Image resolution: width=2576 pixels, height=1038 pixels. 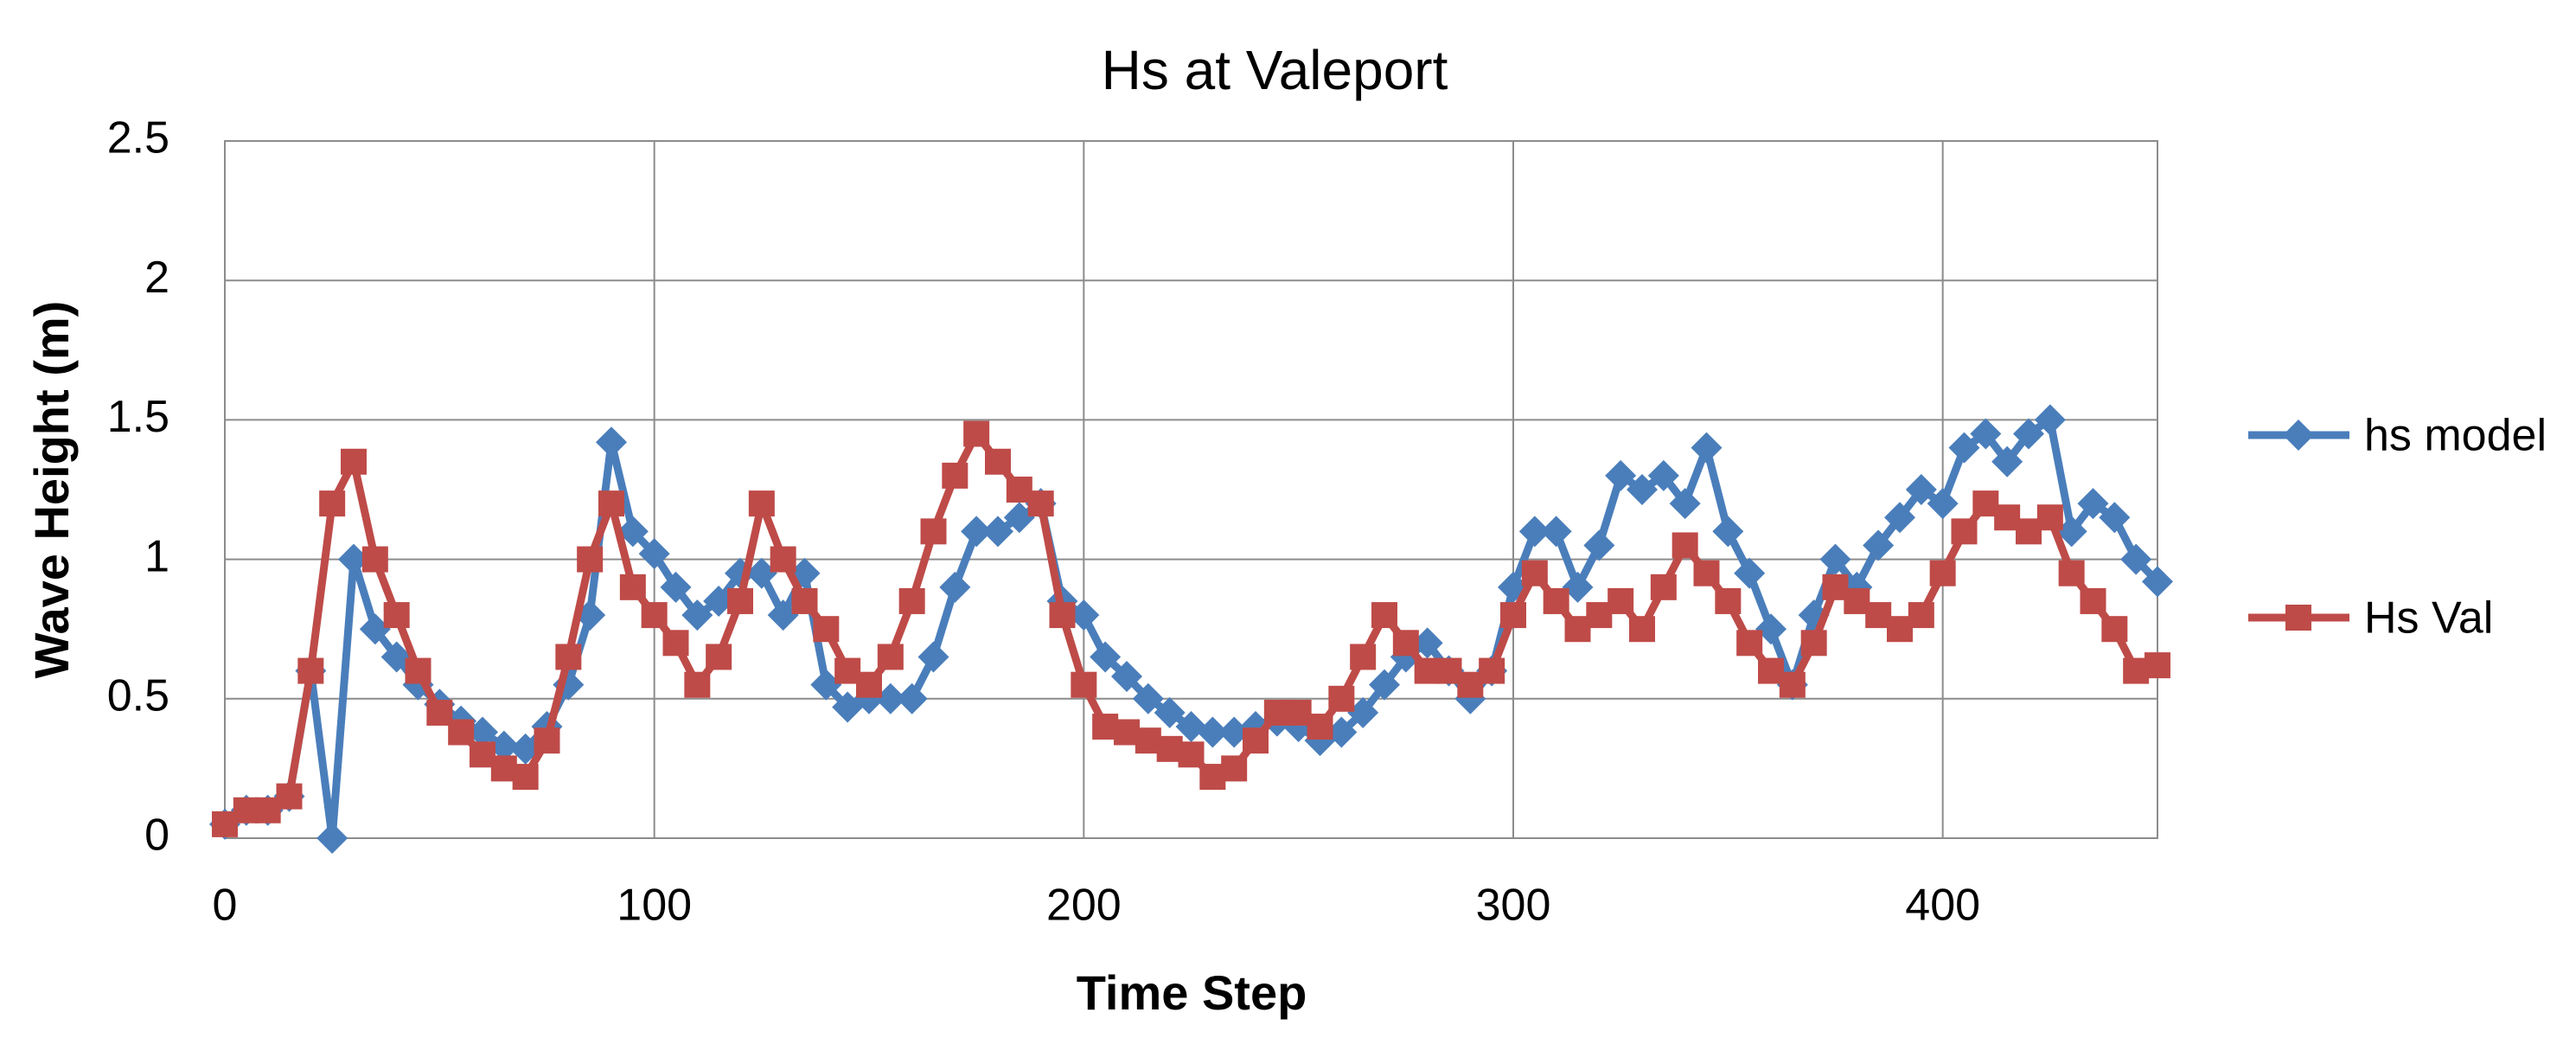 What do you see at coordinates (157, 836) in the screenshot?
I see `y-tick-label: 0` at bounding box center [157, 836].